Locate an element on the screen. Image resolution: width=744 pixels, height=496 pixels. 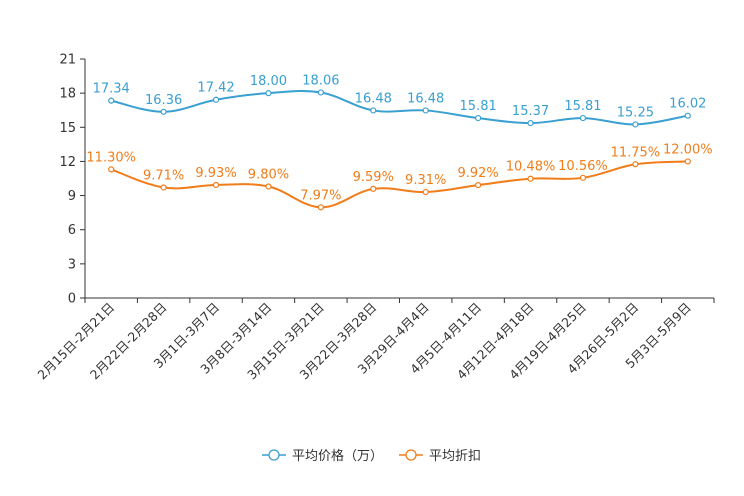
legend: 平均价格（万） 平均折扣 is located at coordinates (371, 456).